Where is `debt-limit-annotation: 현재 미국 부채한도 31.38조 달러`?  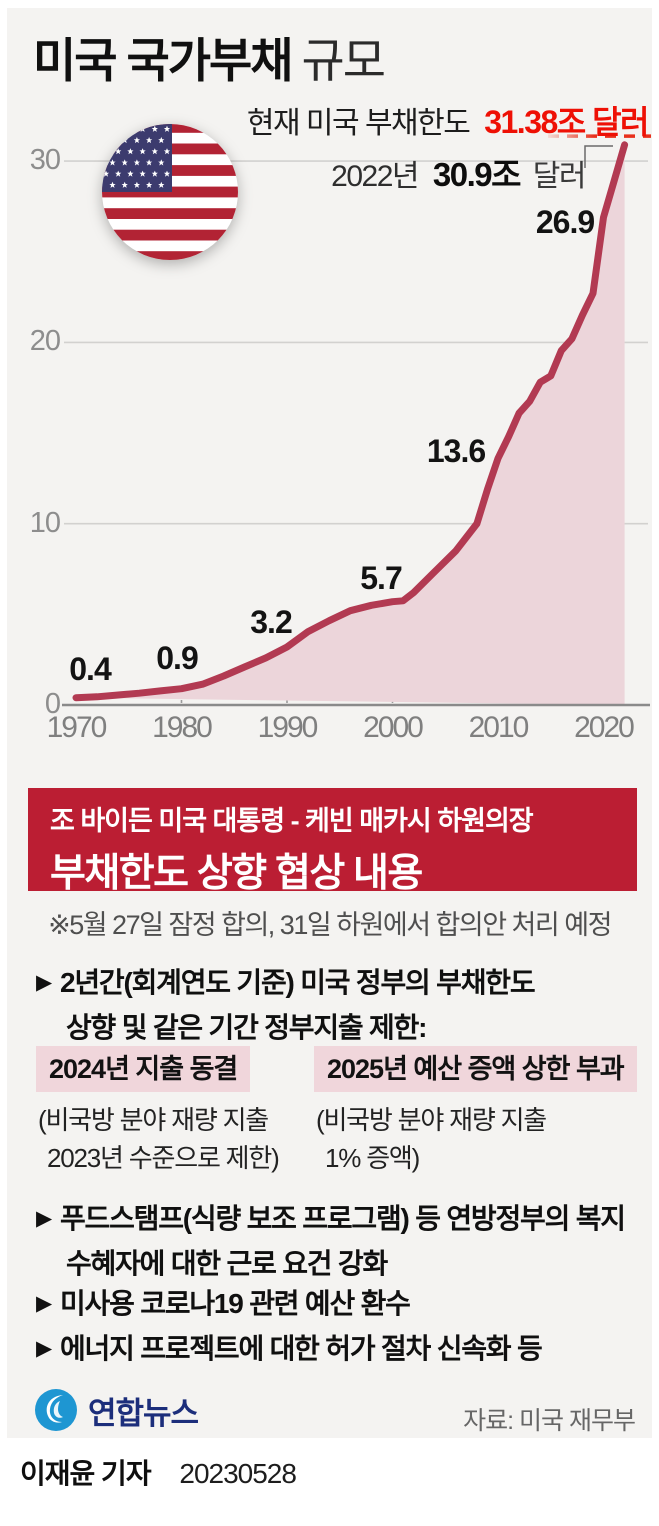 debt-limit-annotation: 현재 미국 부채한도 31.38조 달러 is located at coordinates (448, 120).